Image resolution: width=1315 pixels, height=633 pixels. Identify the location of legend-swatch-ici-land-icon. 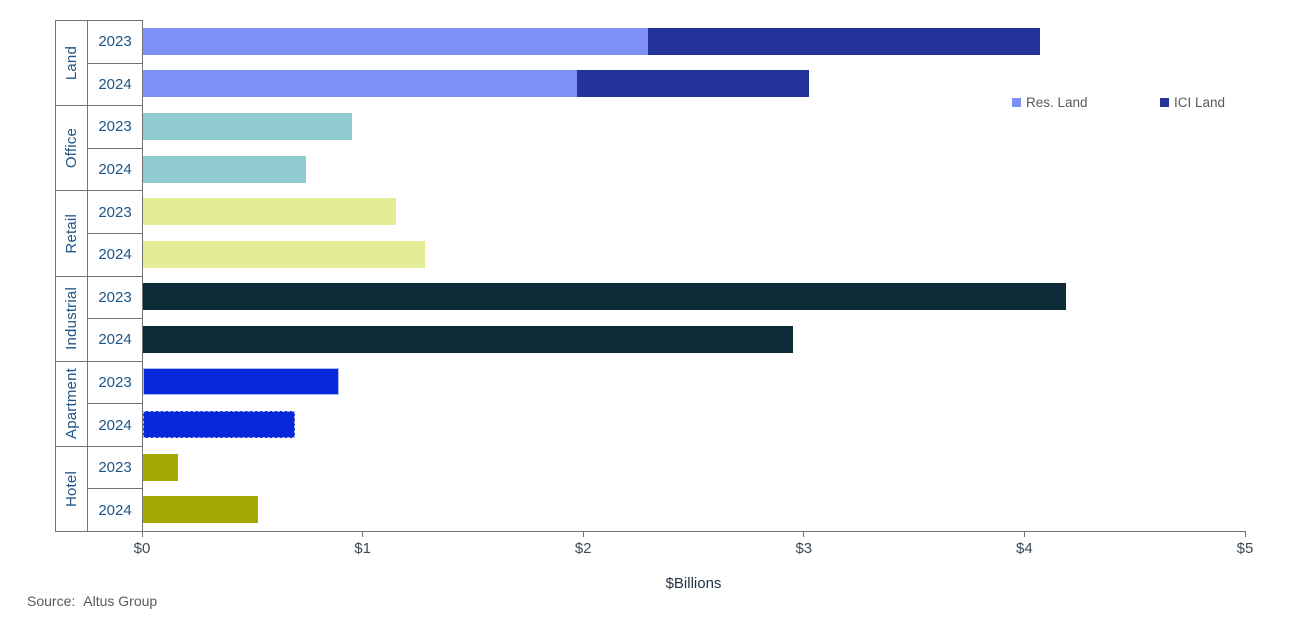
(1164, 102).